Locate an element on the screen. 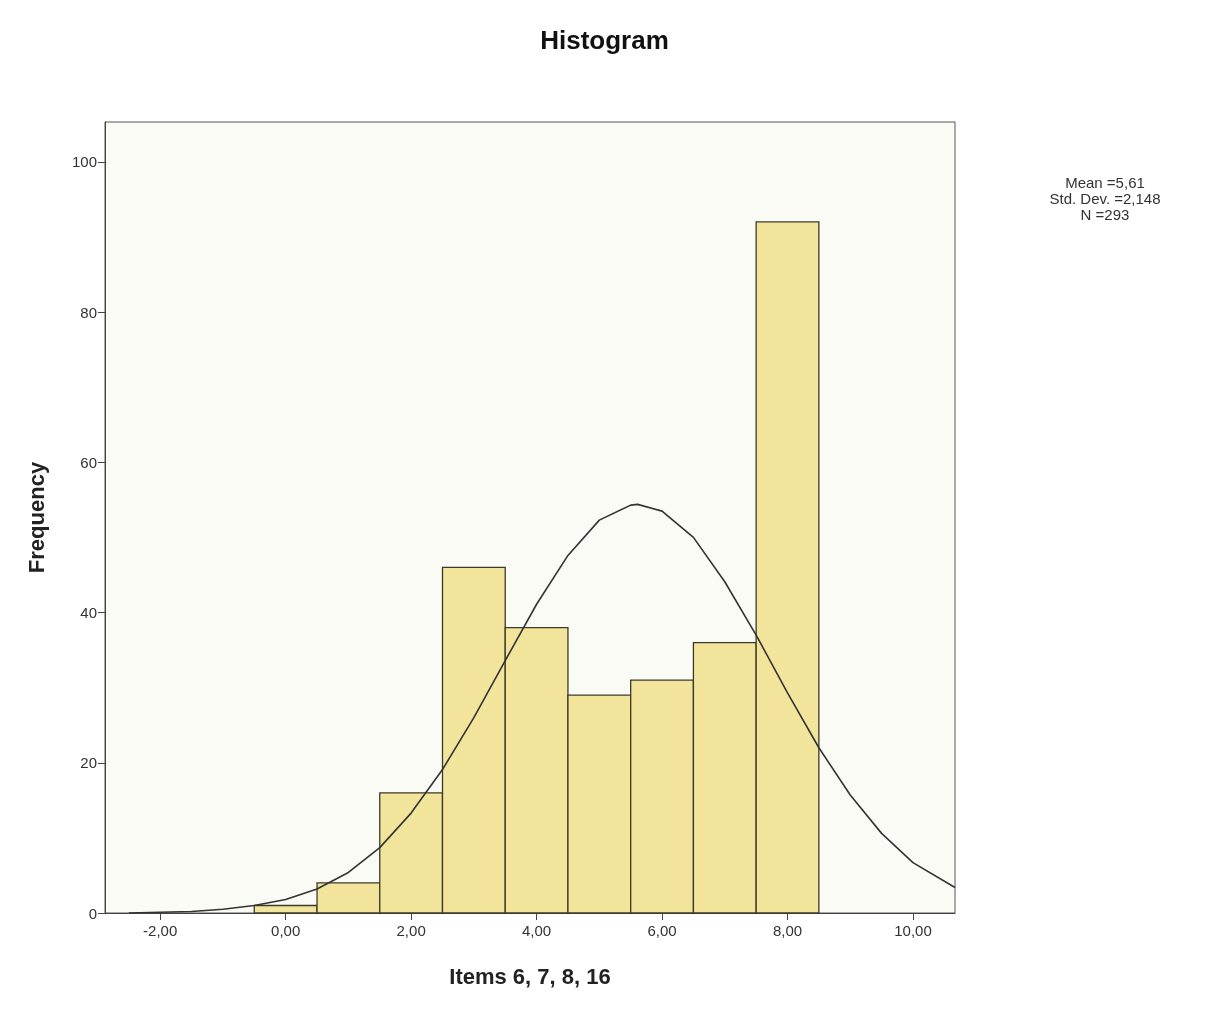 The image size is (1209, 1018). x-tick-label: 4,00 is located at coordinates (536, 930).